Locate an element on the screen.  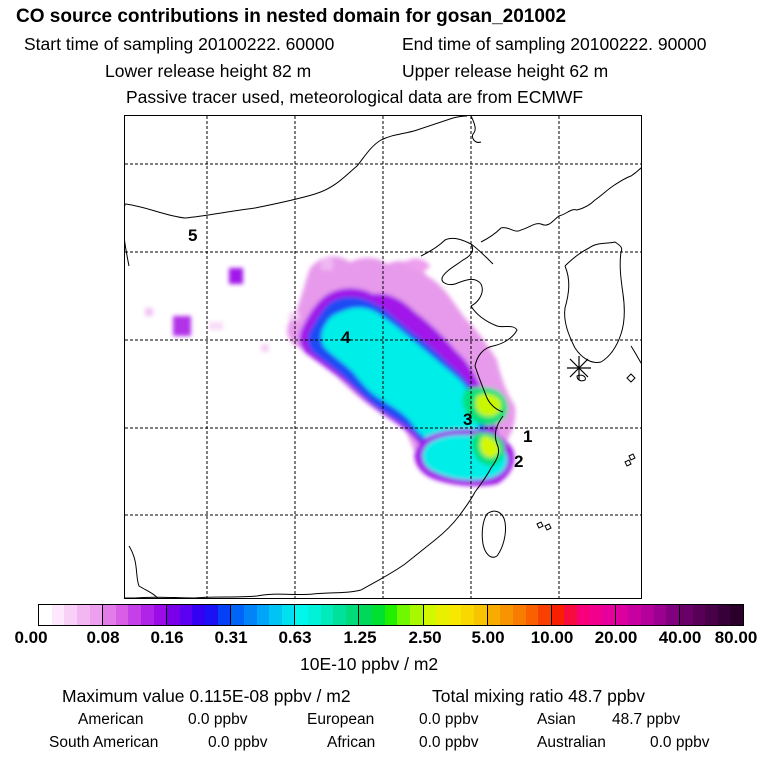
jiangsu-coast is located at coordinates (489, 389).